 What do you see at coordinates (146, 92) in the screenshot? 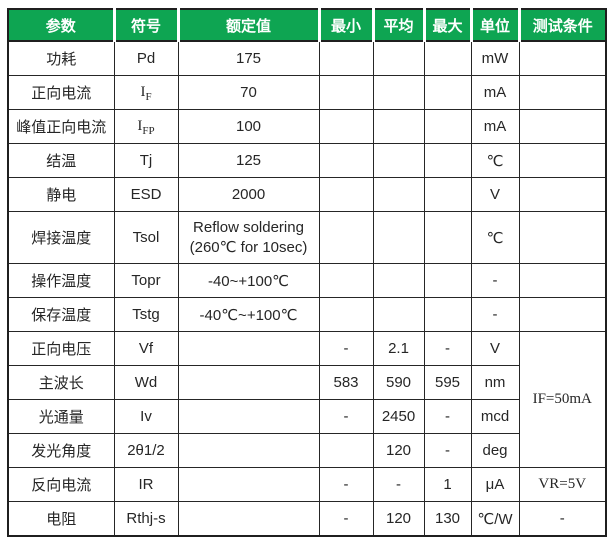
I see `cell-symbol: IF` at bounding box center [146, 92].